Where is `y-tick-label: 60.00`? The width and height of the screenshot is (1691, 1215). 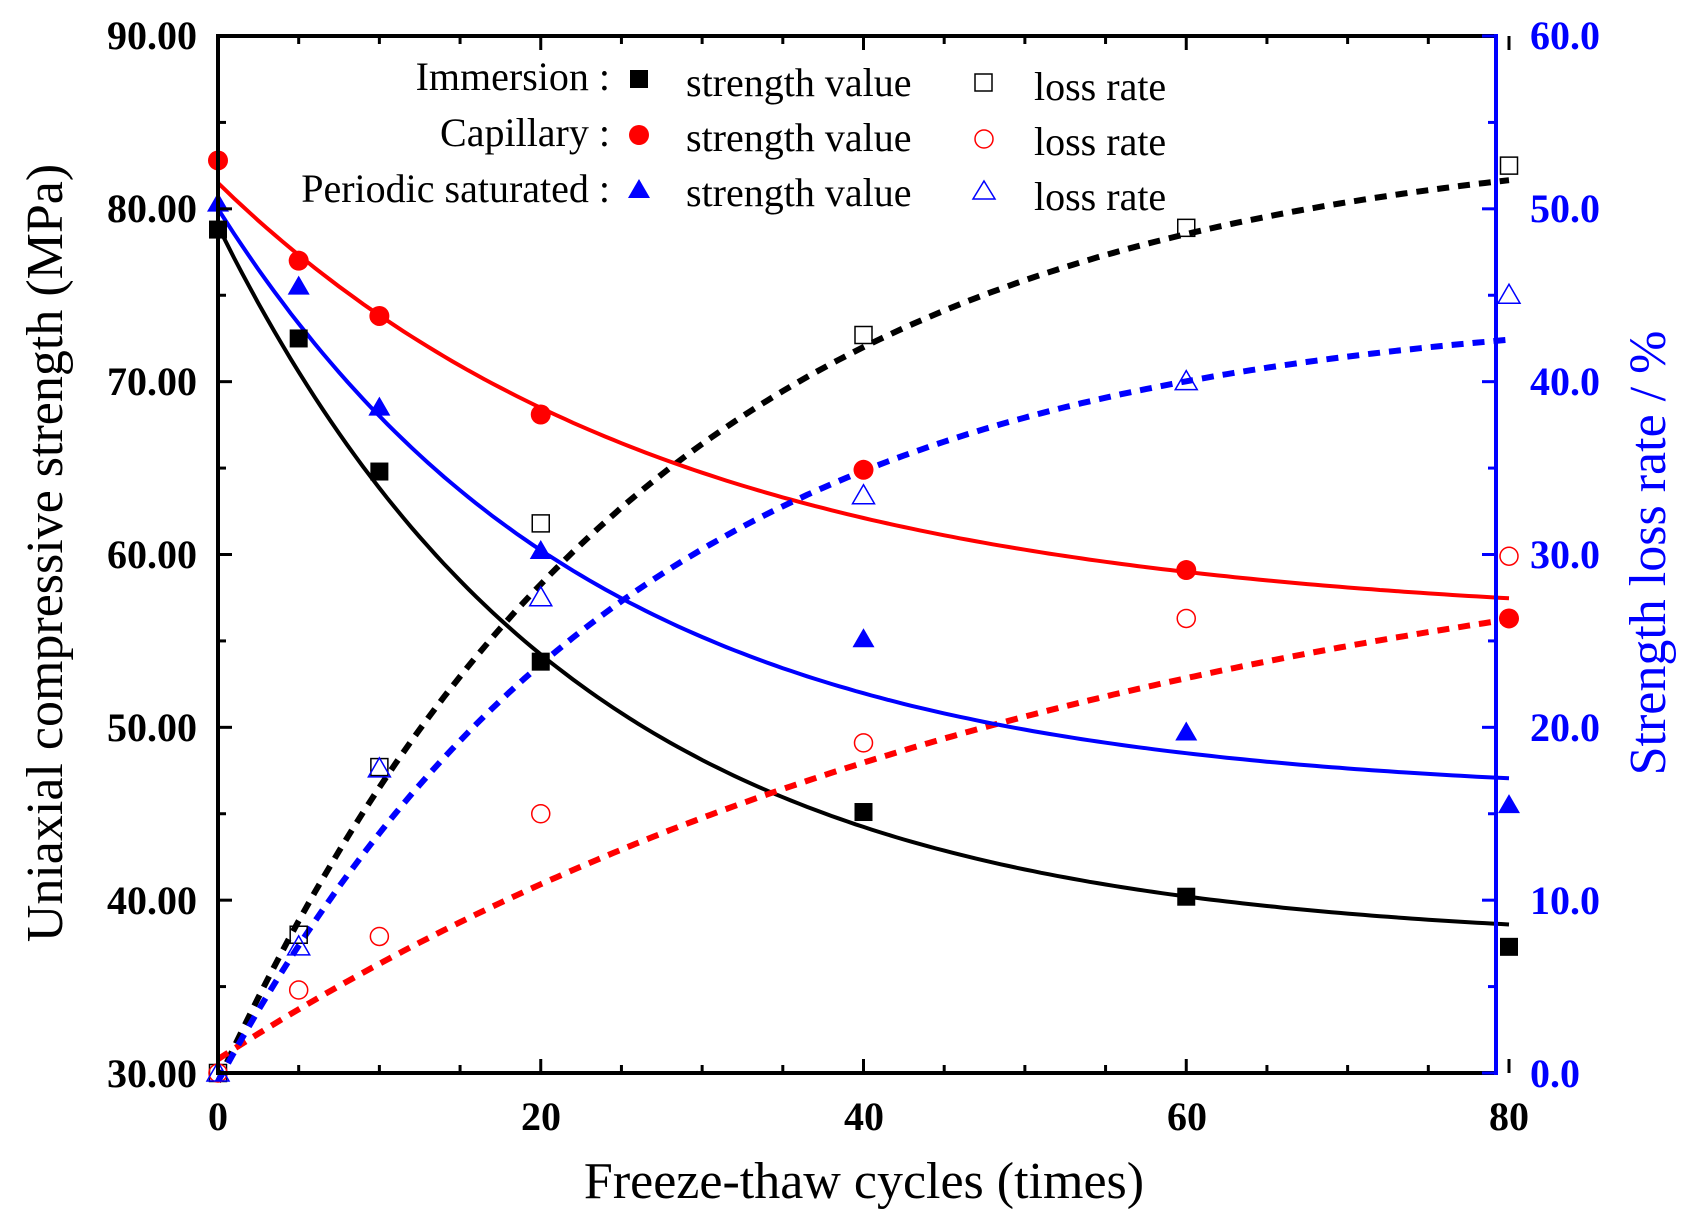 y-tick-label: 60.00 is located at coordinates (152, 554).